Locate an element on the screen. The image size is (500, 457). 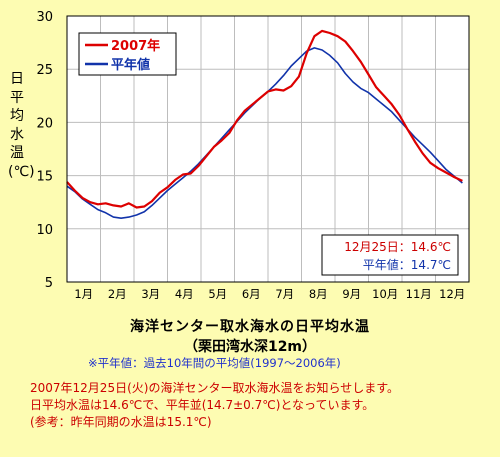
chart-title: 海洋センター取水海水の日平均水温 is located at coordinates (250, 327).